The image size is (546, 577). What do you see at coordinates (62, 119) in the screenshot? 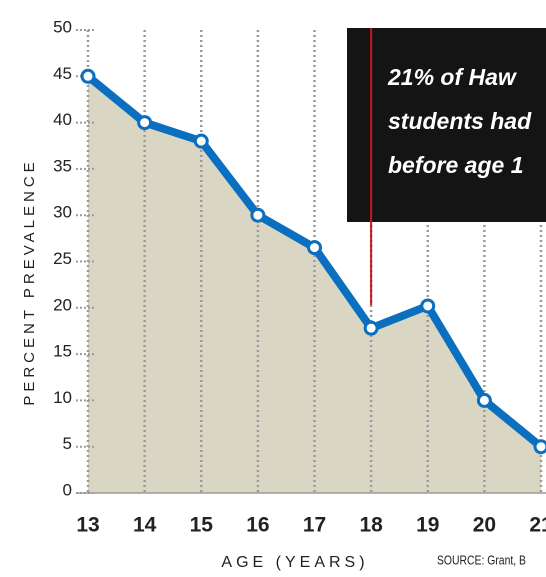
I see `y-tick-label: 40` at bounding box center [62, 119].